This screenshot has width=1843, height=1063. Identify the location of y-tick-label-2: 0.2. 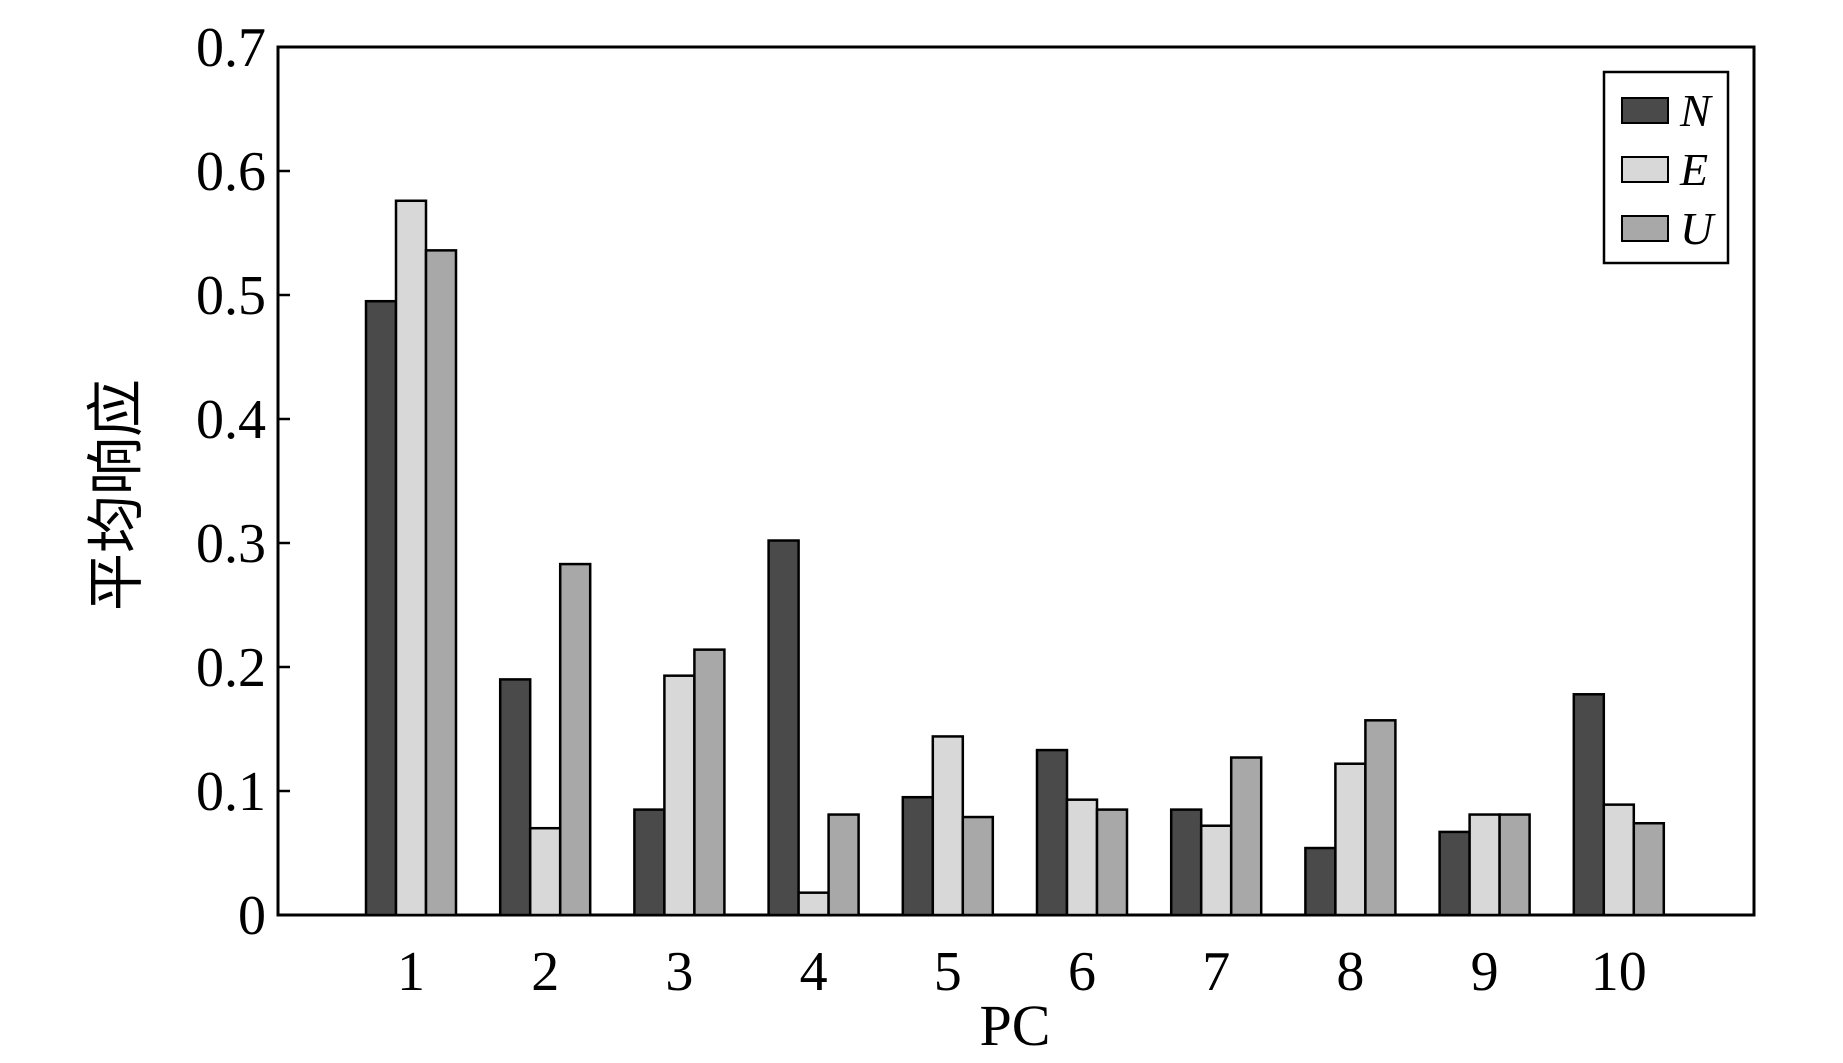
(231, 668).